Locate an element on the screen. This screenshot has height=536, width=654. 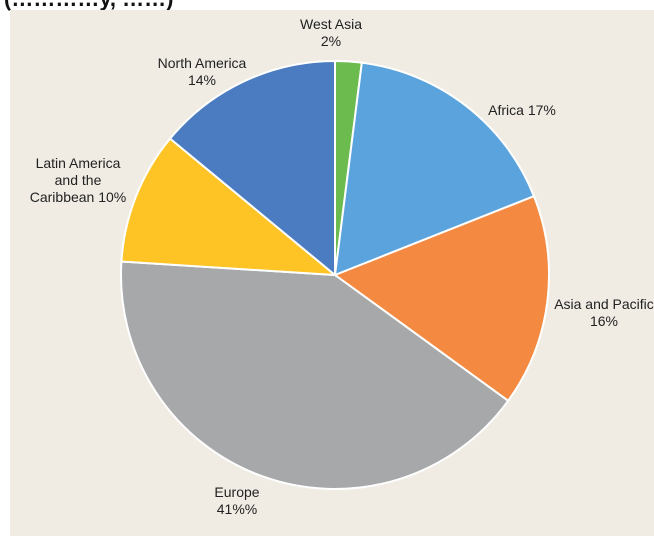
slice-label-north-america: North America 14% is located at coordinates (202, 71).